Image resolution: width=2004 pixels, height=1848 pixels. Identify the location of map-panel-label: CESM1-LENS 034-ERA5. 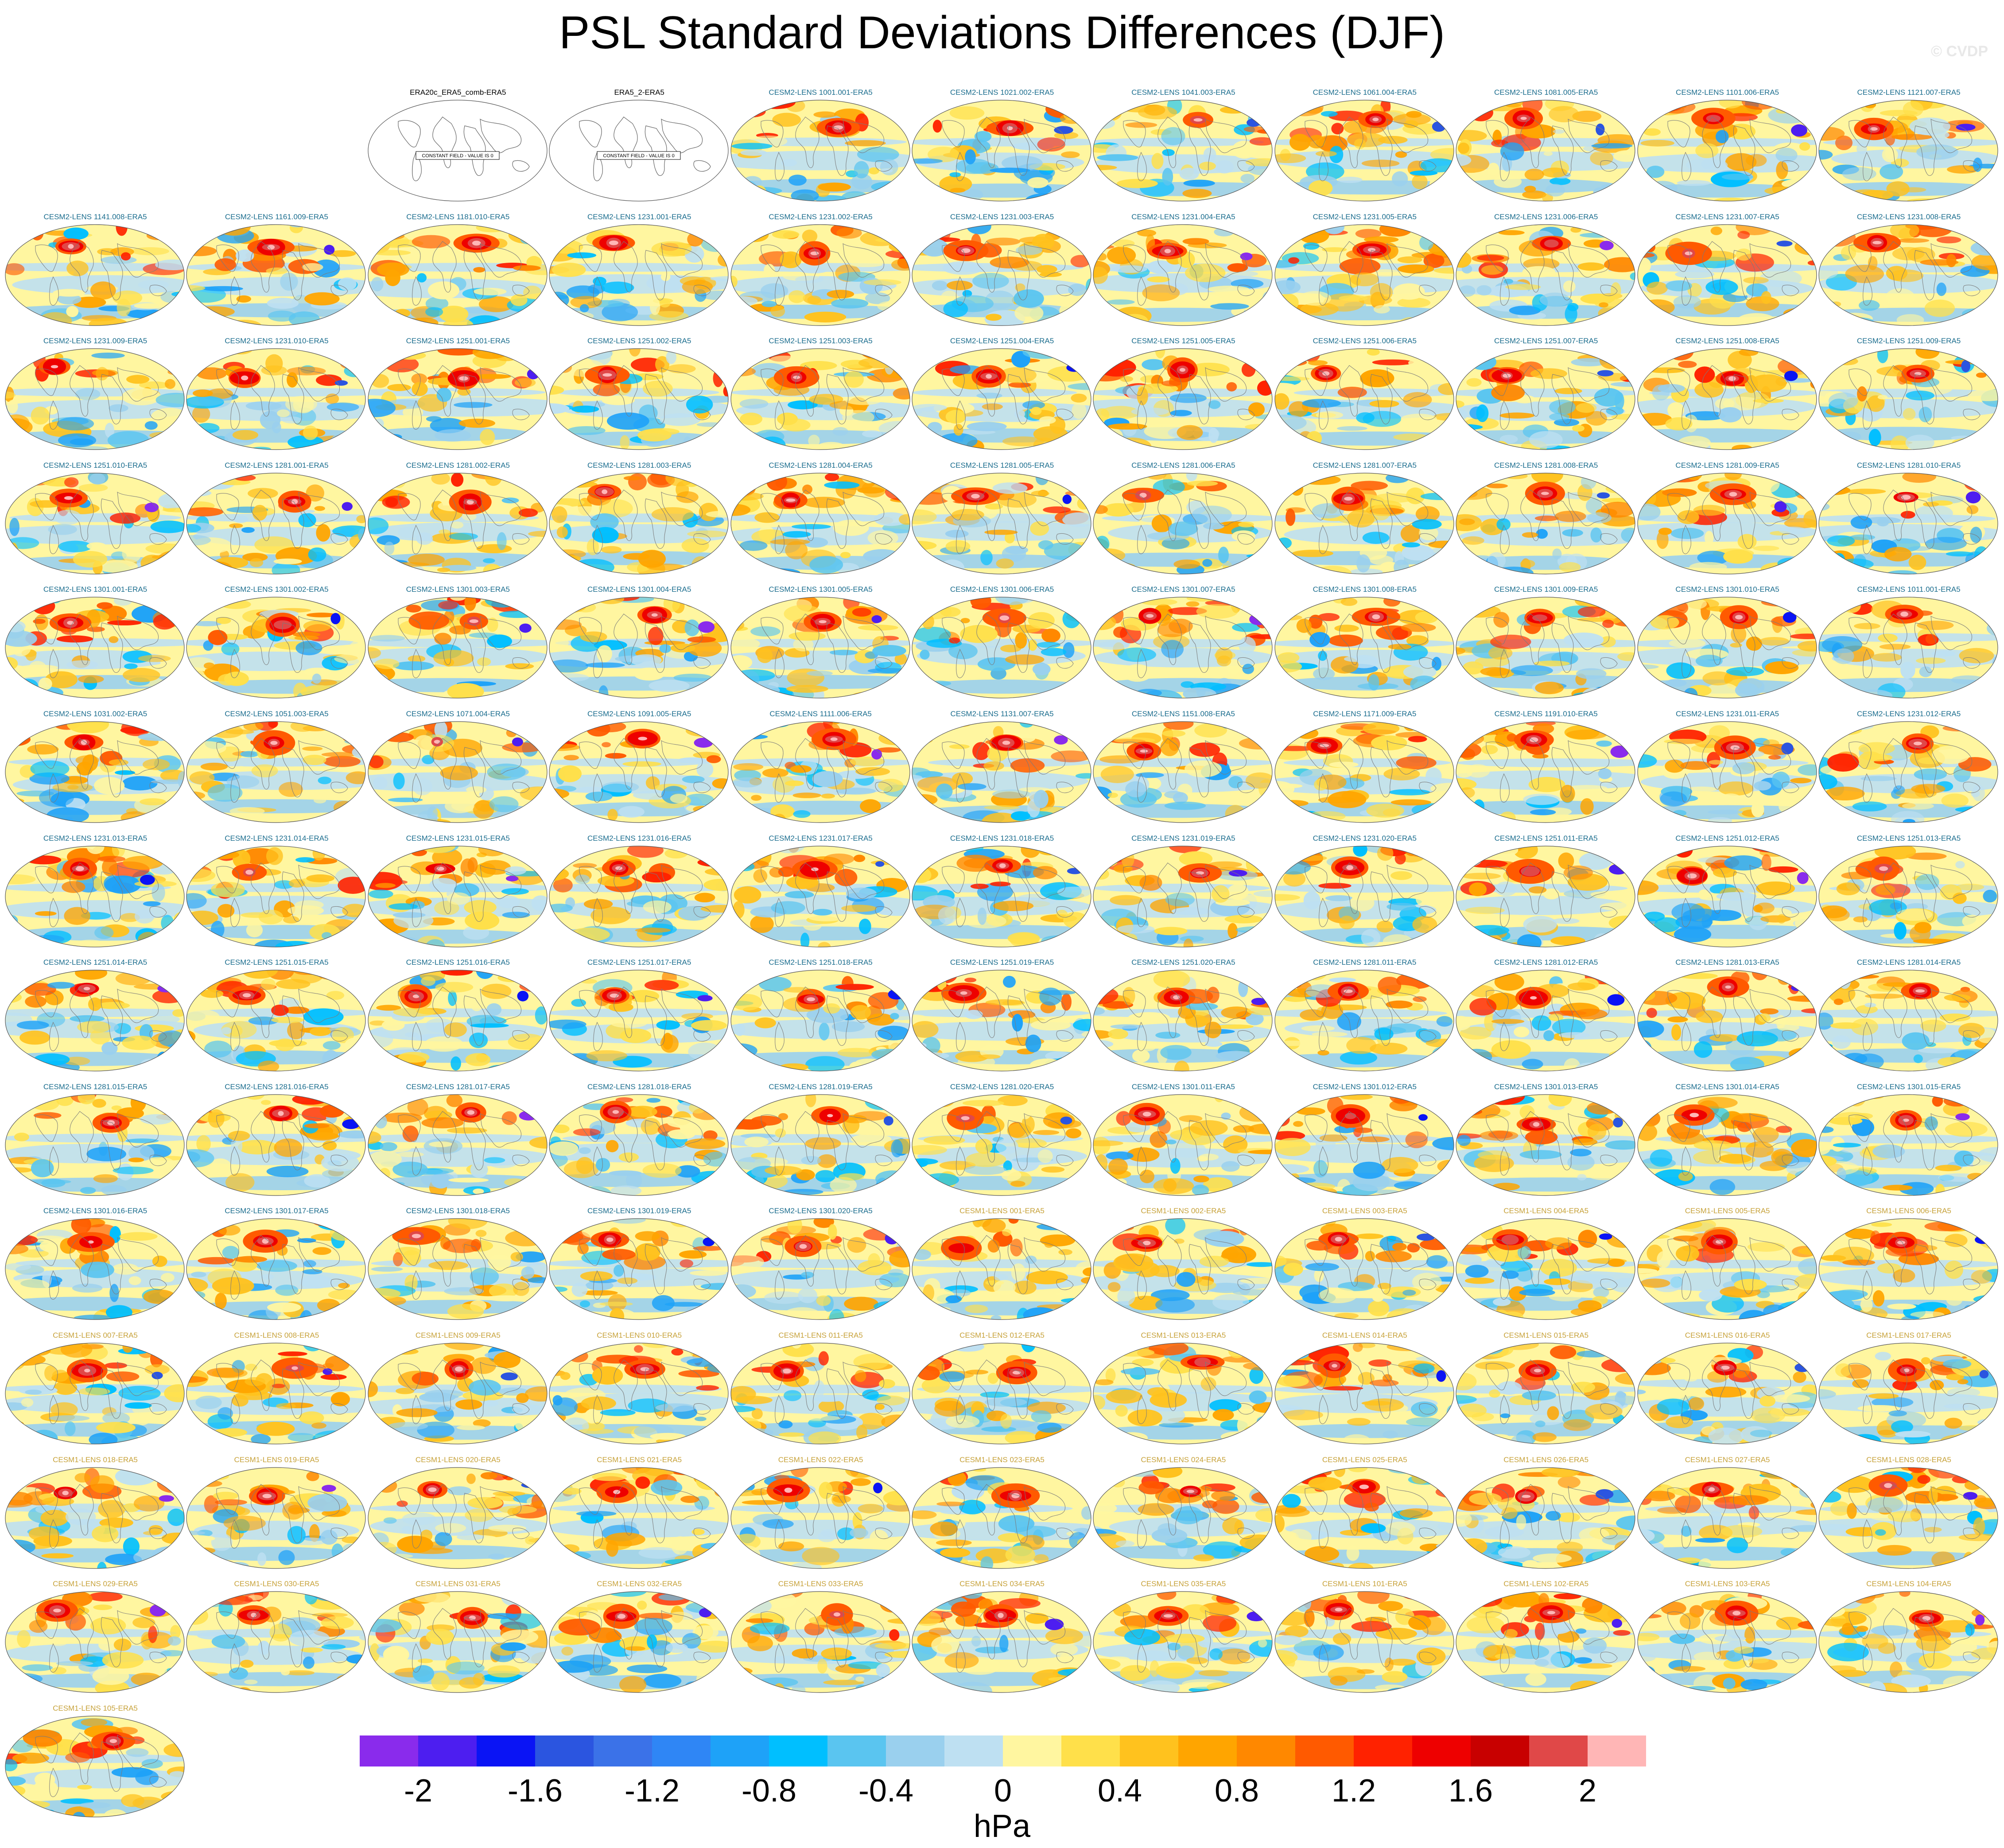
(1002, 1584).